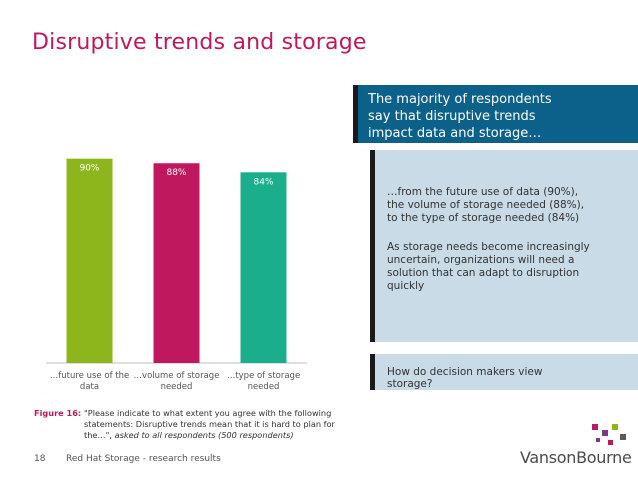 This screenshot has width=638, height=479. What do you see at coordinates (576, 457) in the screenshot?
I see `logo: VansonBourne` at bounding box center [576, 457].